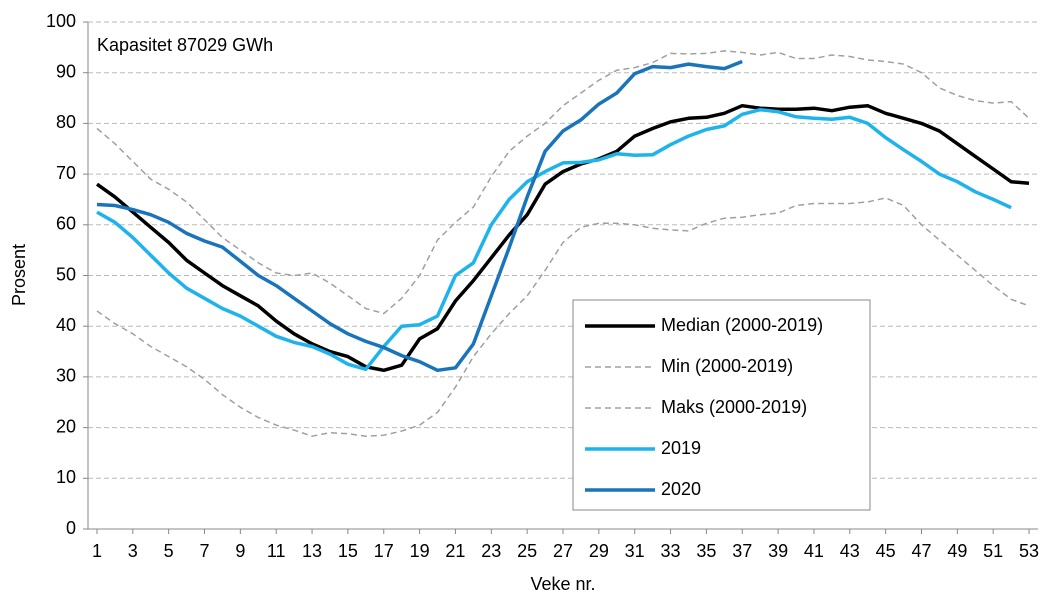  I want to click on x-tick-label: 47, so click(921, 551).